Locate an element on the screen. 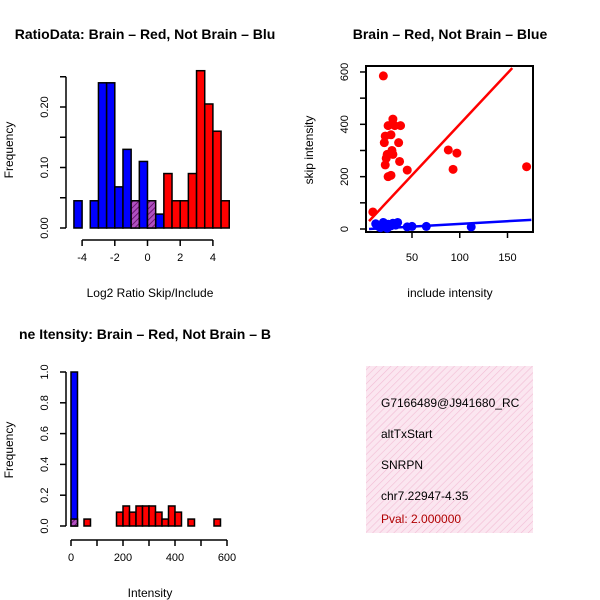  scatter-y-tick-label: 400 is located at coordinates (345, 124).